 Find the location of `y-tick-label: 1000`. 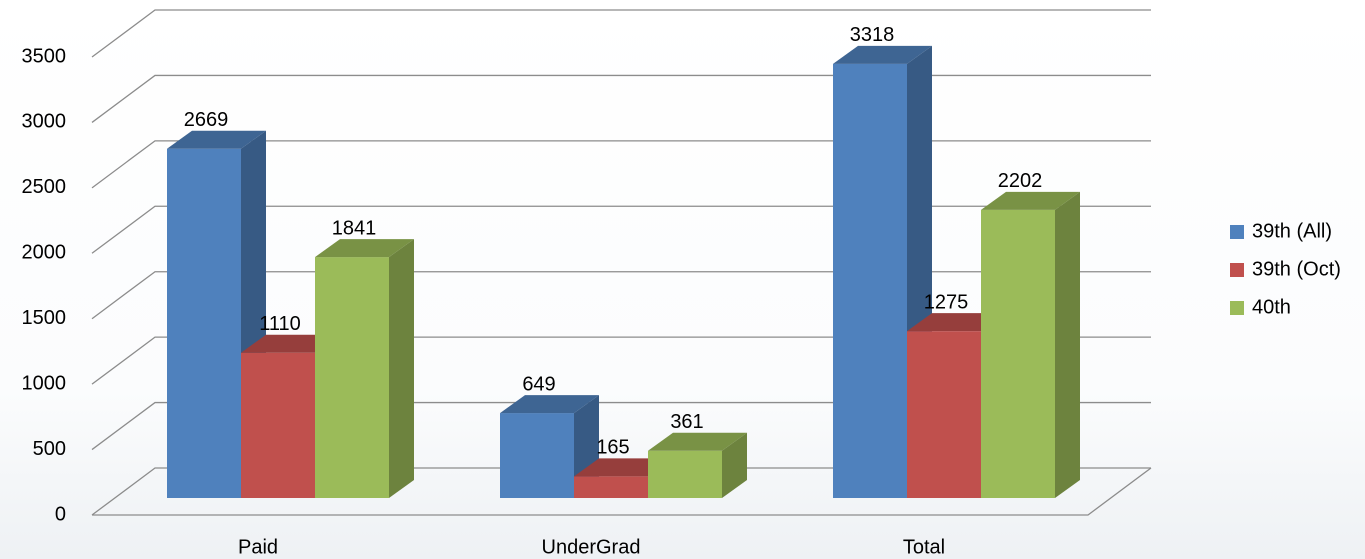

y-tick-label: 1000 is located at coordinates (44, 383).